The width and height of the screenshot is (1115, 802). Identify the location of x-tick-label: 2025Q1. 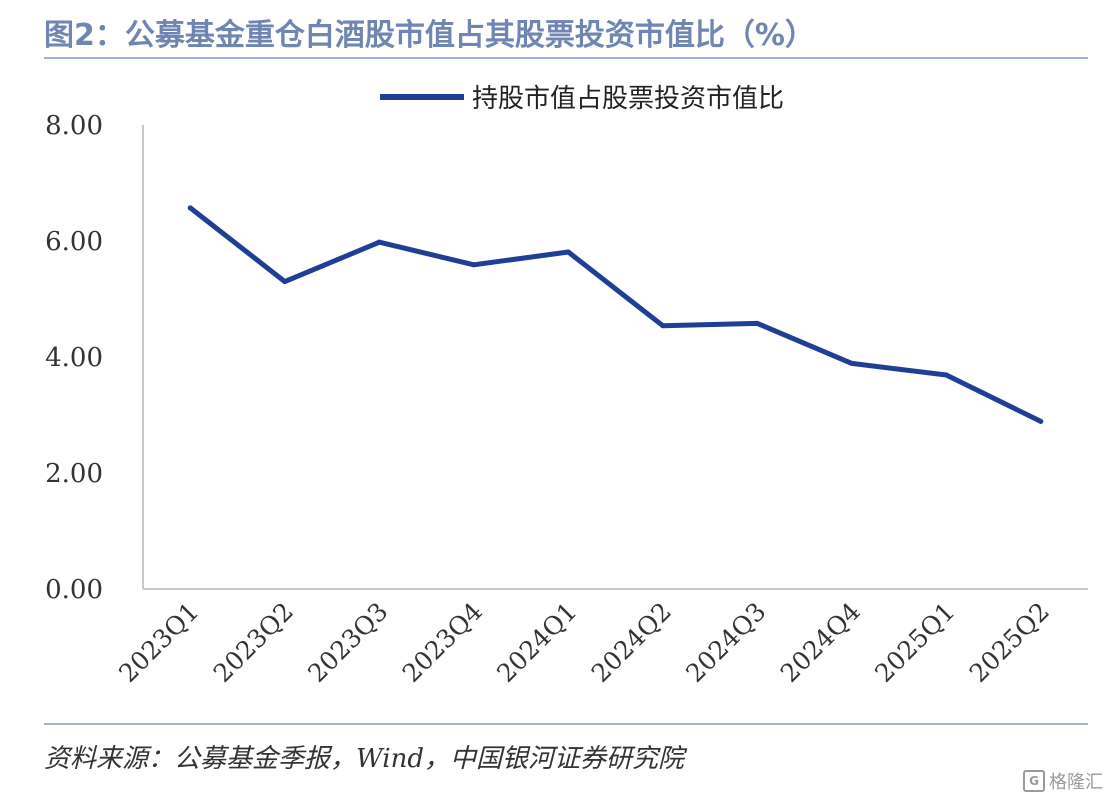
(914, 642).